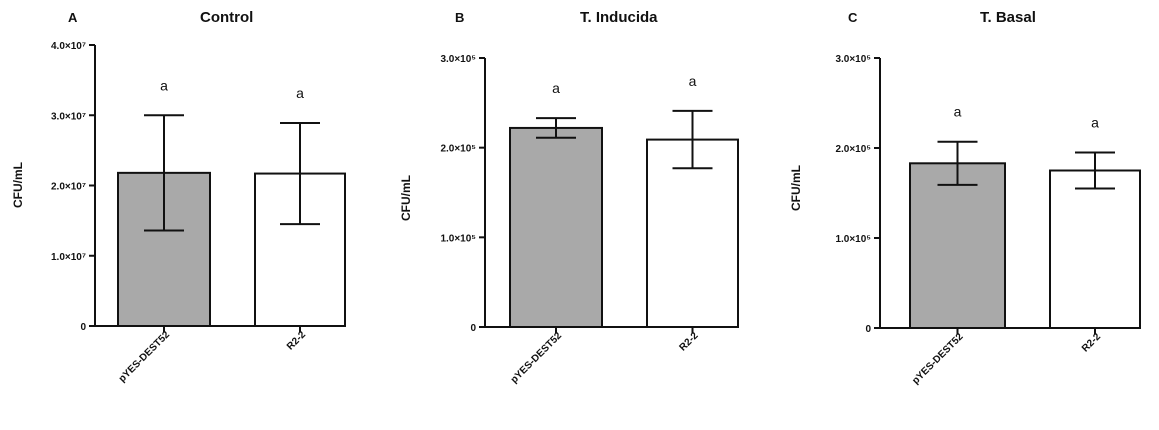 This screenshot has height=430, width=1159. What do you see at coordinates (73, 17) in the screenshot?
I see `panel-letter: A` at bounding box center [73, 17].